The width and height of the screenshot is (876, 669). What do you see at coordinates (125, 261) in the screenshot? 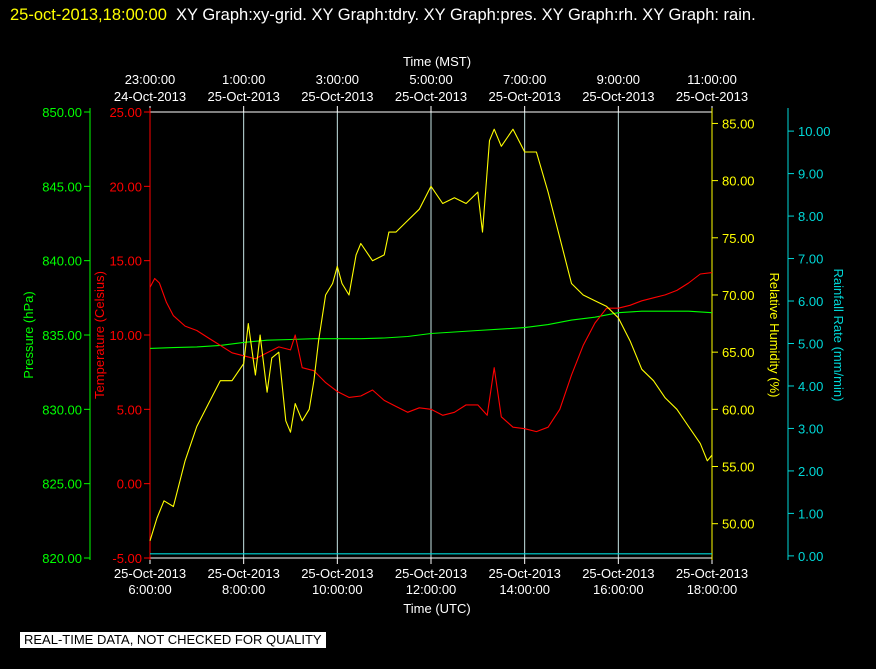
I see `temperature-tick-label: 15.00` at bounding box center [125, 261].